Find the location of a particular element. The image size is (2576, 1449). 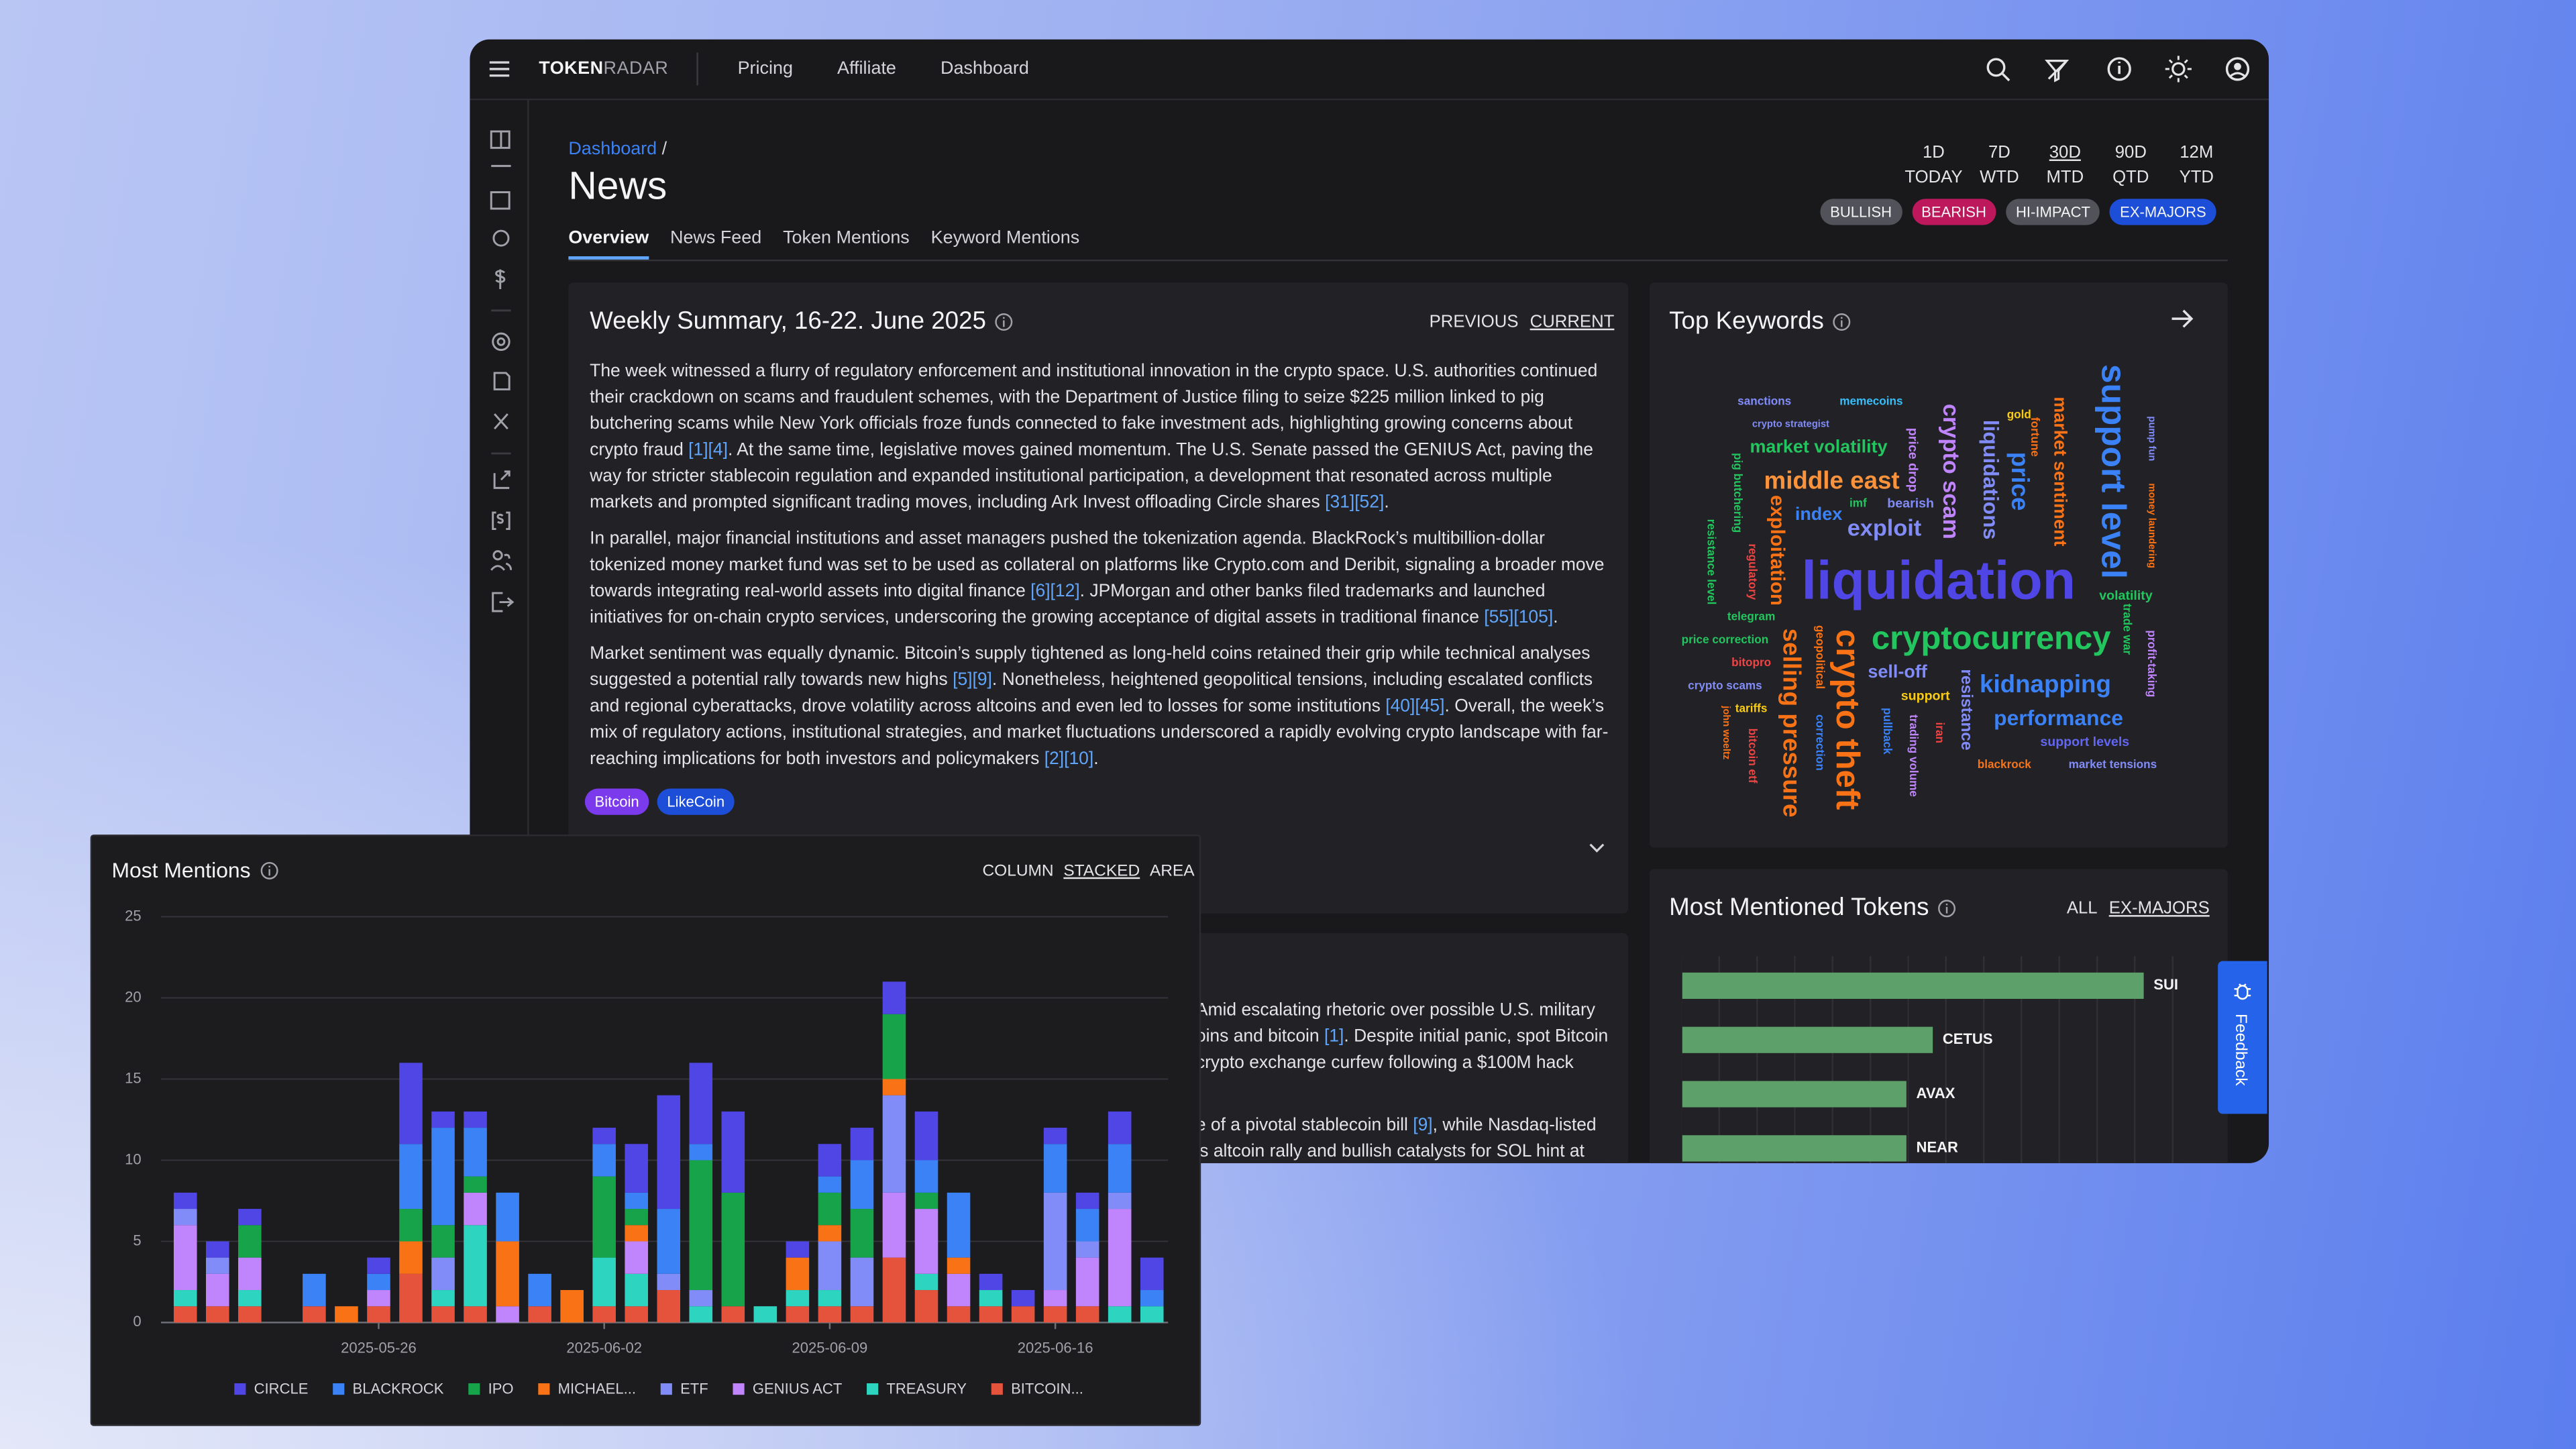

legend-label: TREASURY is located at coordinates (926, 1389).